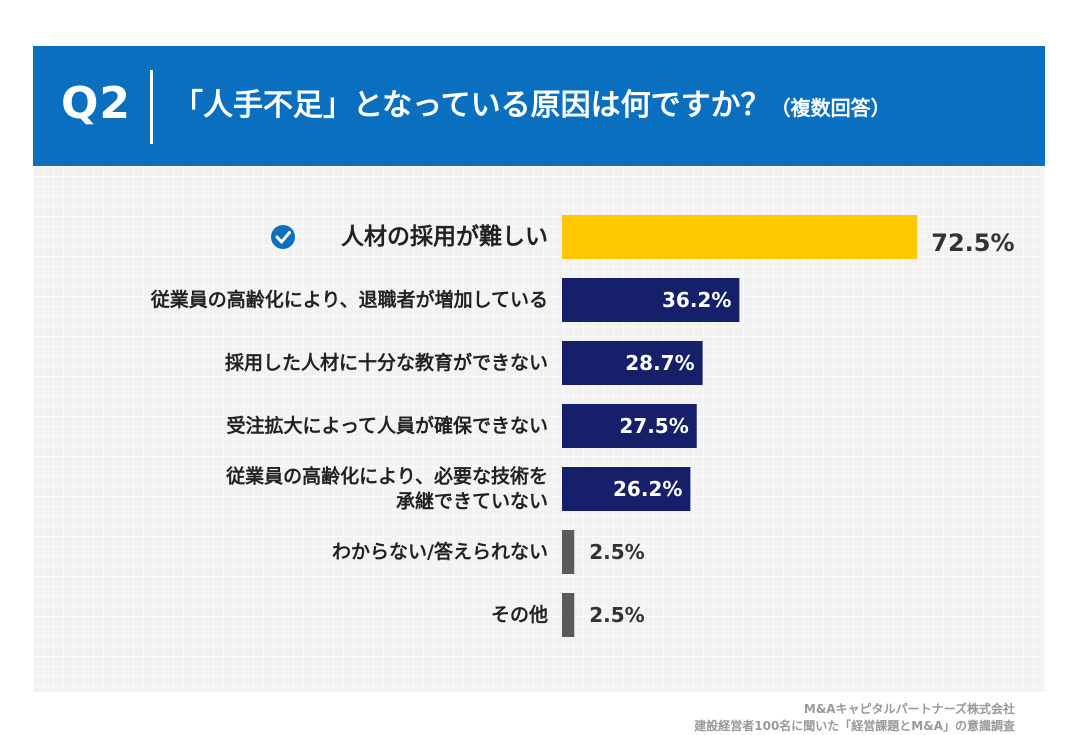 Image resolution: width=1080 pixels, height=735 pixels. I want to click on category-label-5: 従業員の高齢化により、必要な技術を, so click(386, 476).